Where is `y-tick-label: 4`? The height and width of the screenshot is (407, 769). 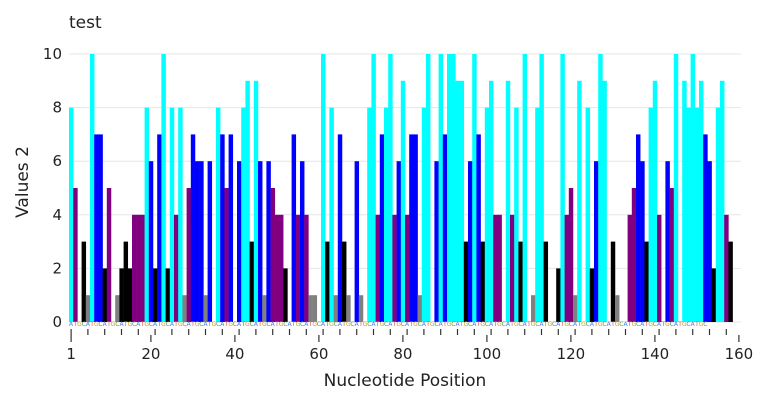 y-tick-label: 4 is located at coordinates (57, 215).